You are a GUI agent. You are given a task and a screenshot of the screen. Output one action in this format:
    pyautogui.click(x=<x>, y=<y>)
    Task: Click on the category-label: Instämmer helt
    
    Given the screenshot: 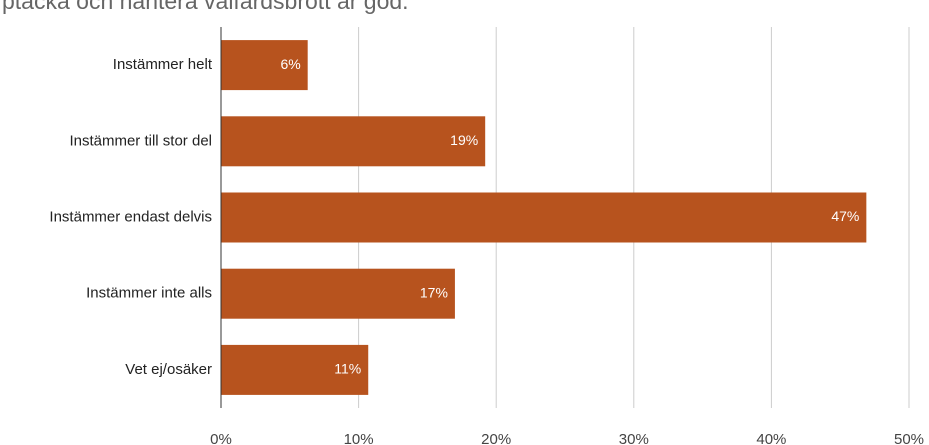 What is the action you would take?
    pyautogui.click(x=163, y=64)
    